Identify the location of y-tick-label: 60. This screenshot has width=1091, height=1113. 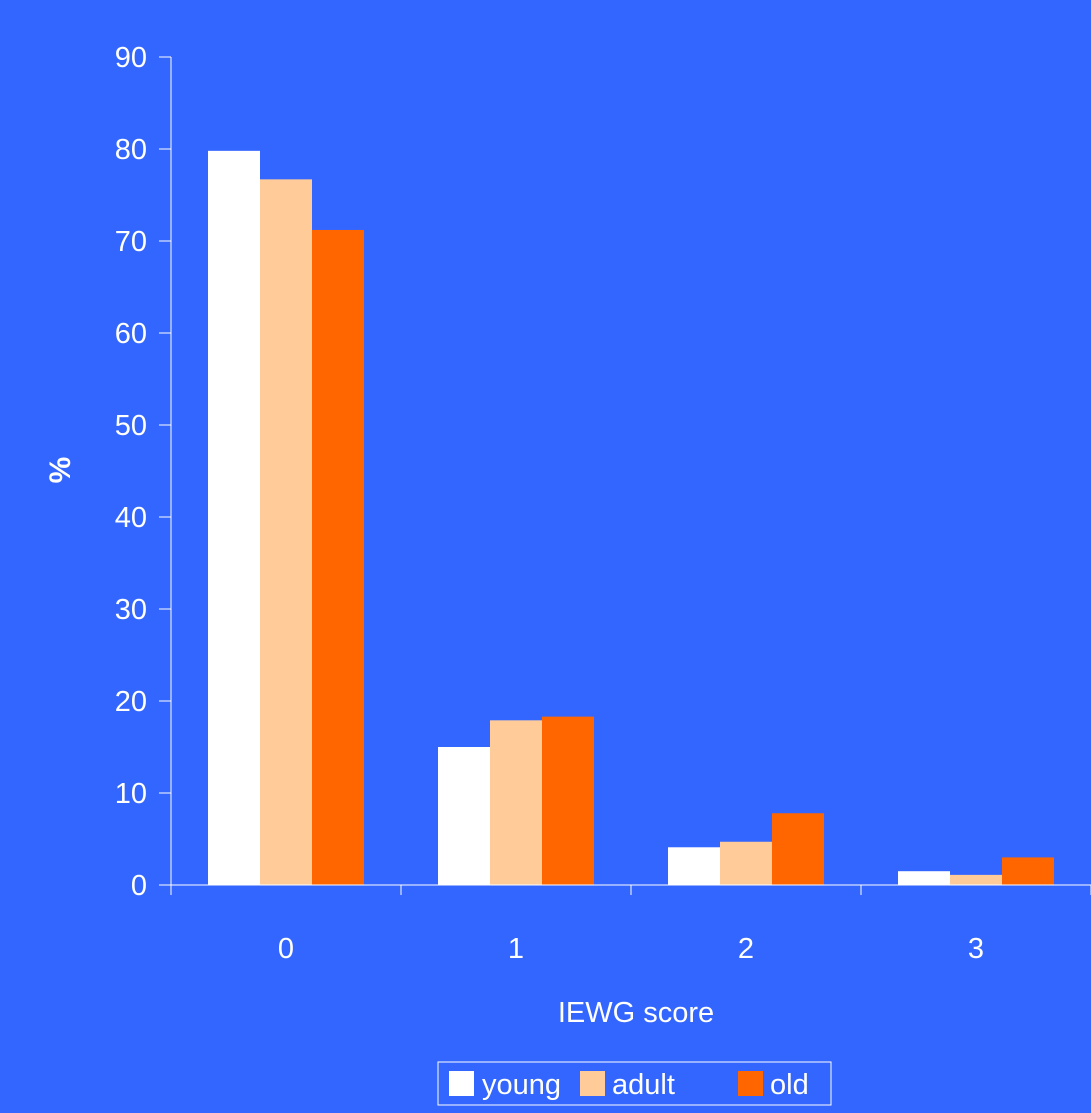
(131, 334).